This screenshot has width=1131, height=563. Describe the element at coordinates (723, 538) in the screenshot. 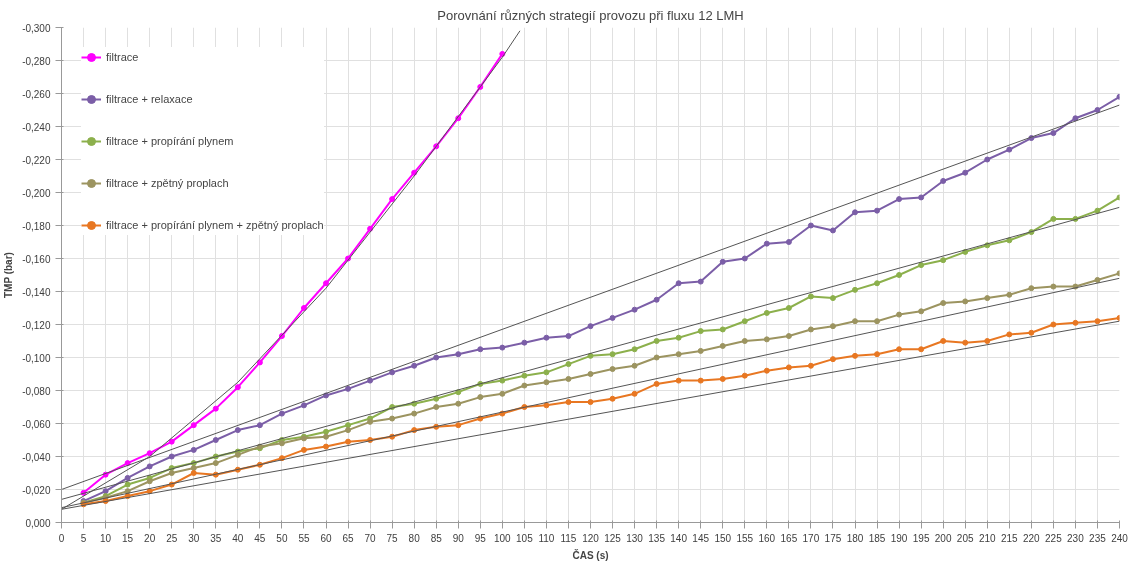

I see `x-tick-label: 150` at that location.